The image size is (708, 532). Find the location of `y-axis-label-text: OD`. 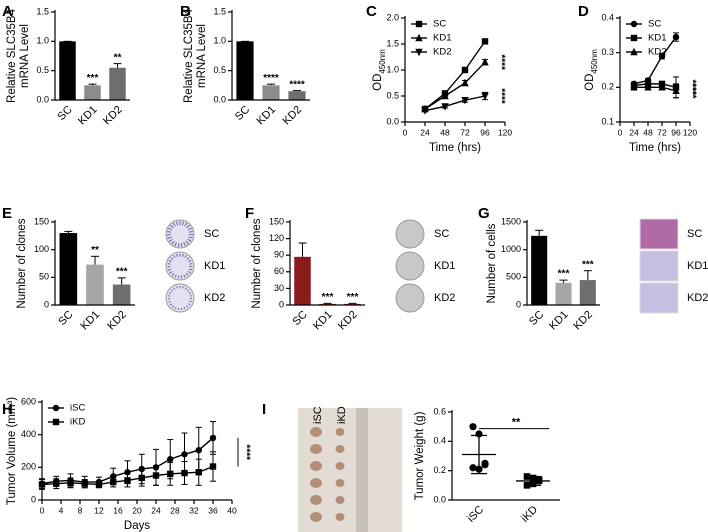

y-axis-label-text: OD is located at coordinates (378, 82).